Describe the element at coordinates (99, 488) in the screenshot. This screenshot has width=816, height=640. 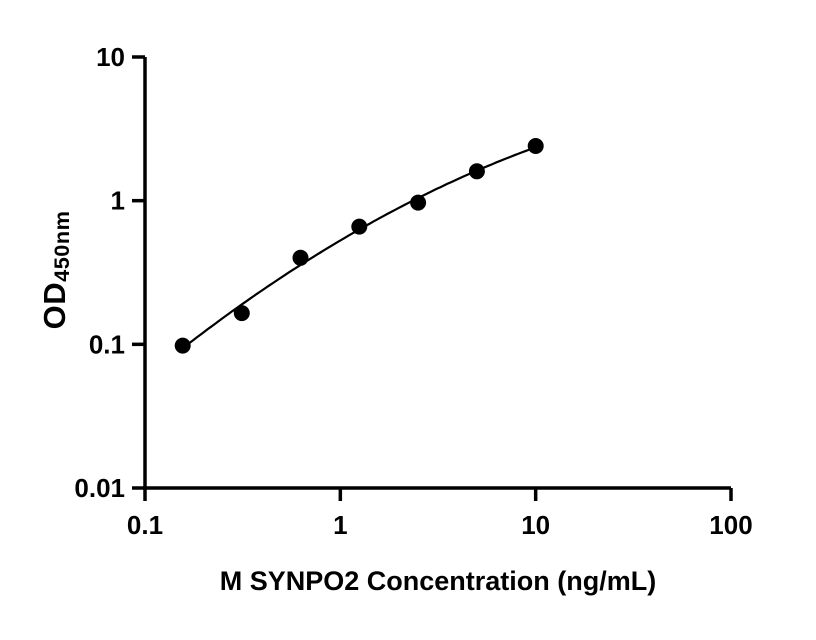
I see `y-tick-label: 0.01` at that location.